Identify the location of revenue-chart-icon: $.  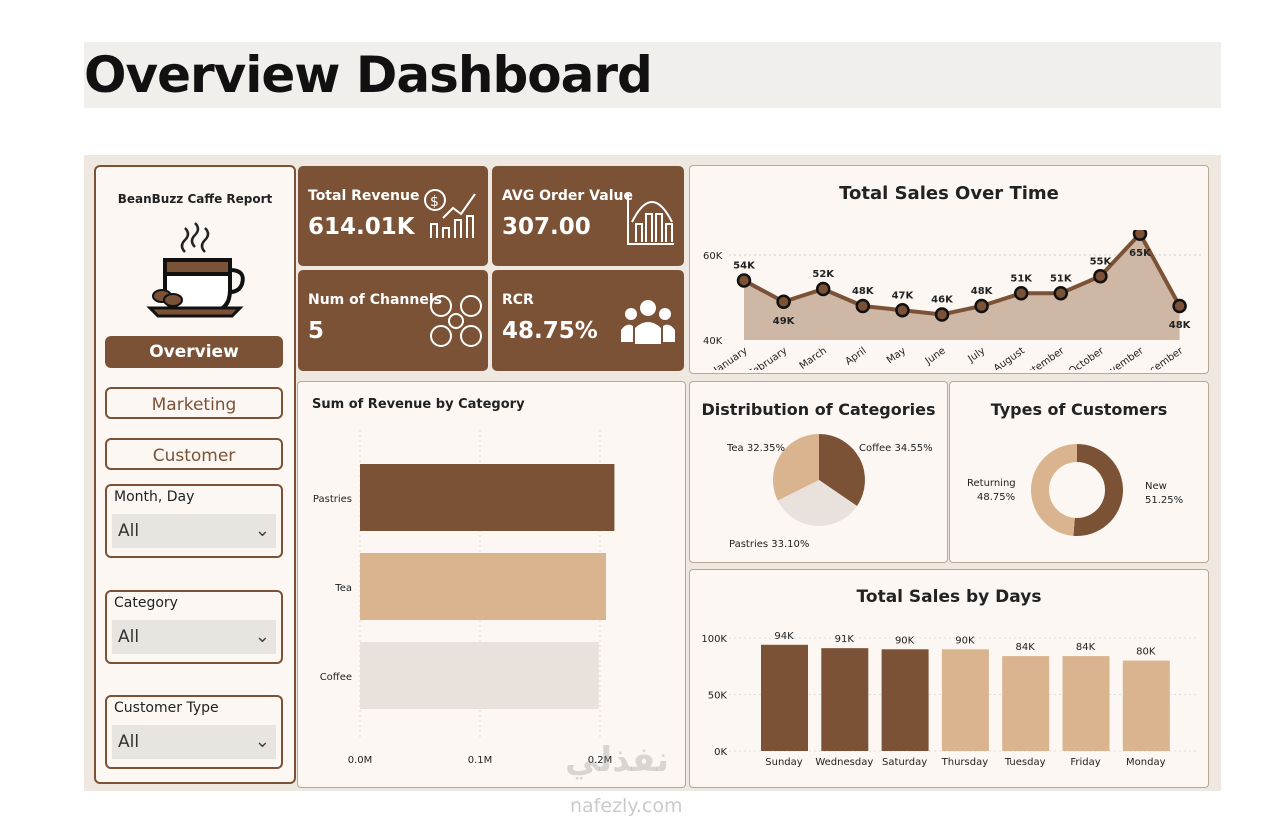
(450, 213).